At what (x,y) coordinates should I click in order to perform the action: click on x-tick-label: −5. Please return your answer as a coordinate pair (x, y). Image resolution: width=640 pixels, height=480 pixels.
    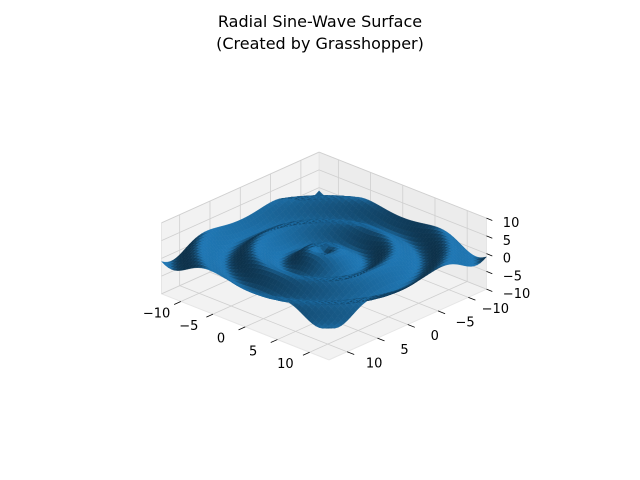
    Looking at the image, I should click on (464, 323).